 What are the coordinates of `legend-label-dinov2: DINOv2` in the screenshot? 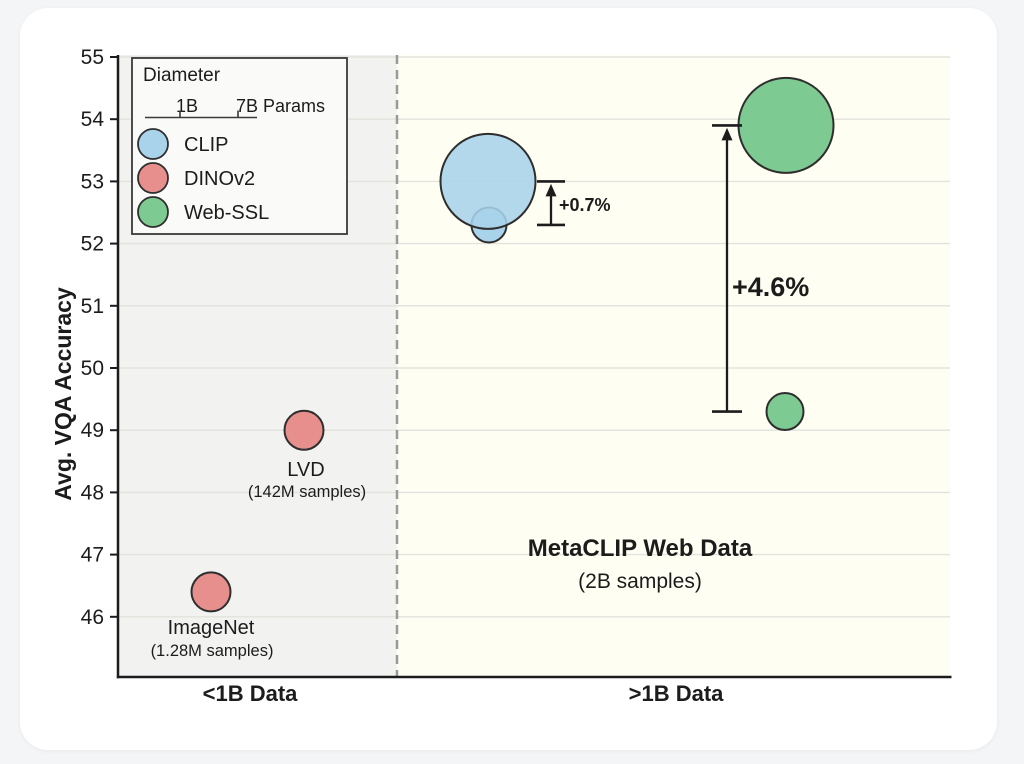 It's located at (219, 179).